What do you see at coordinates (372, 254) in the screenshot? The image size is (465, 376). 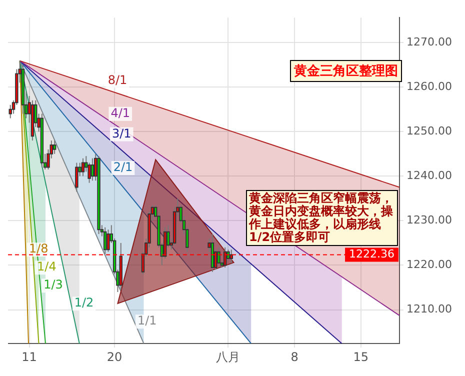 I see `ref-line-label: 1222.36` at bounding box center [372, 254].